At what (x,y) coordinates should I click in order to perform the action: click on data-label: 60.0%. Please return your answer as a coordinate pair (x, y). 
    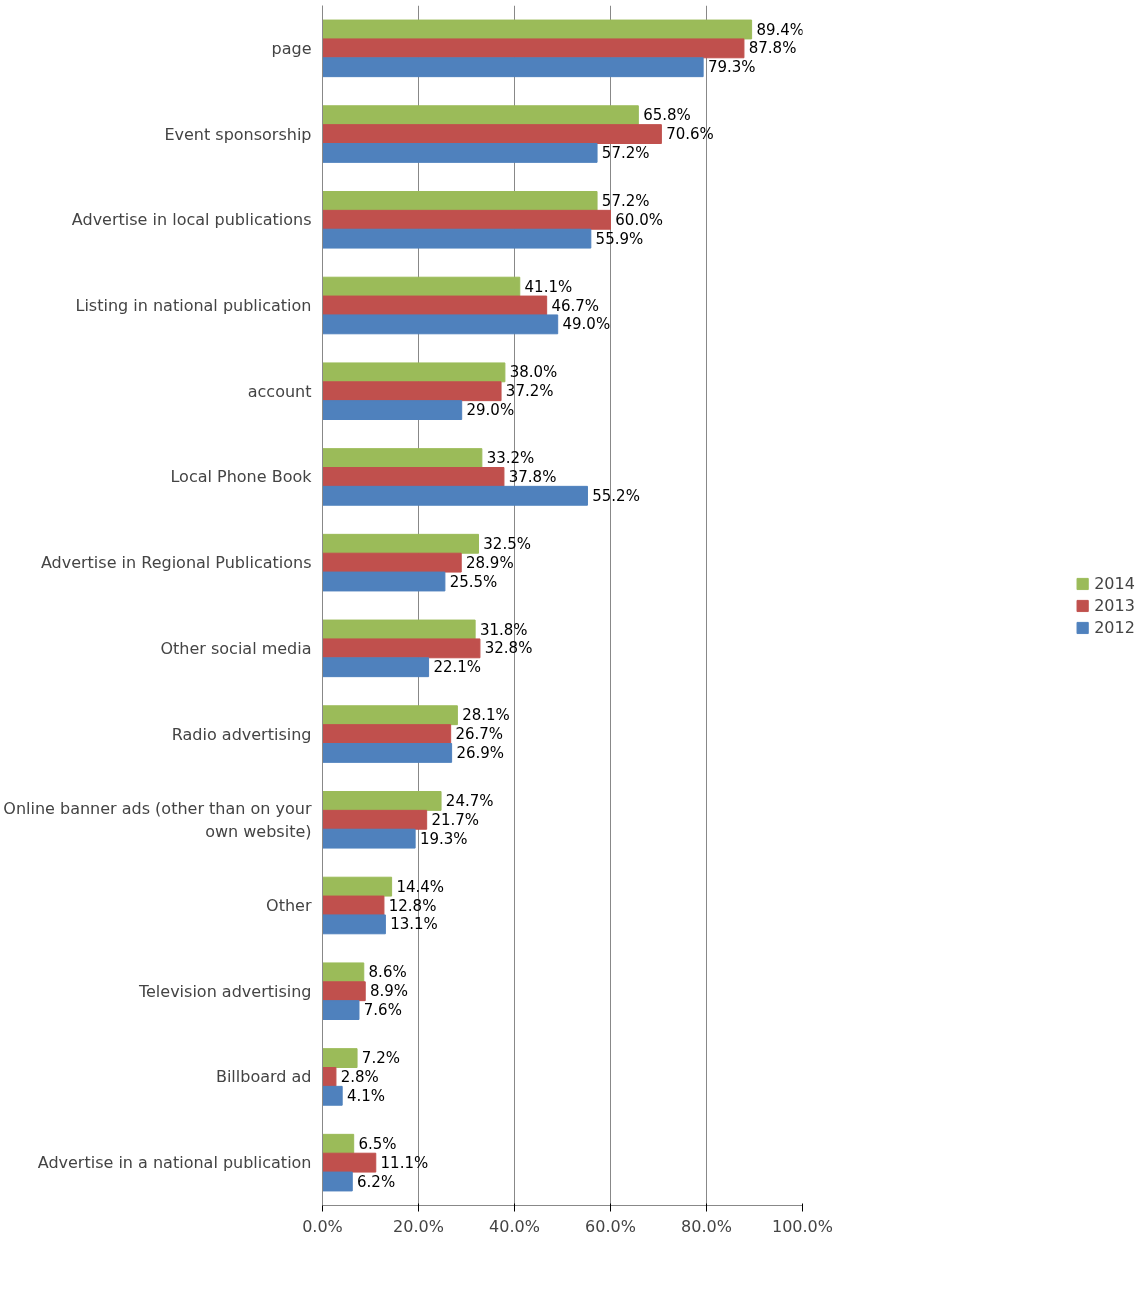
    Looking at the image, I should click on (639, 219).